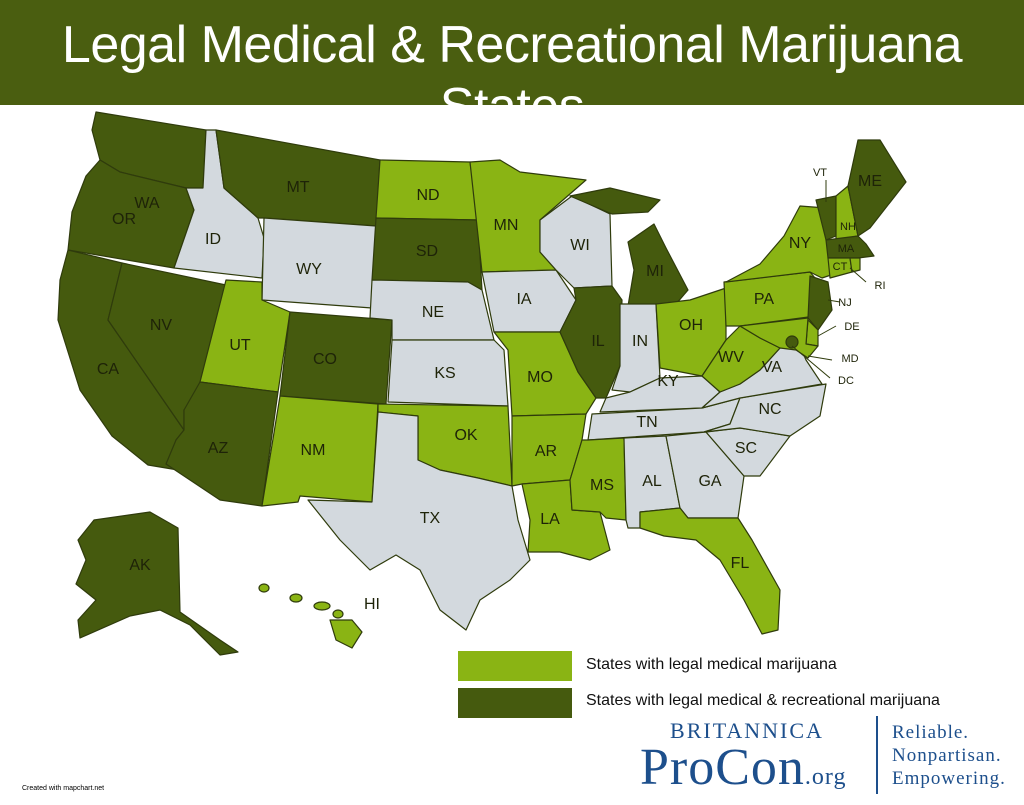  I want to click on state-label-ok: OK, so click(465, 435).